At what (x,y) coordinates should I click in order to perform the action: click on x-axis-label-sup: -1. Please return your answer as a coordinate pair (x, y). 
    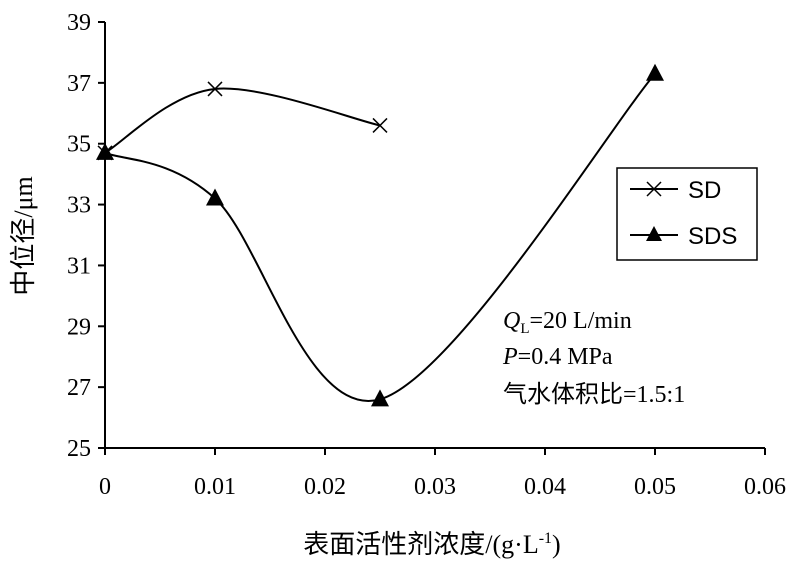
    Looking at the image, I should click on (545, 538).